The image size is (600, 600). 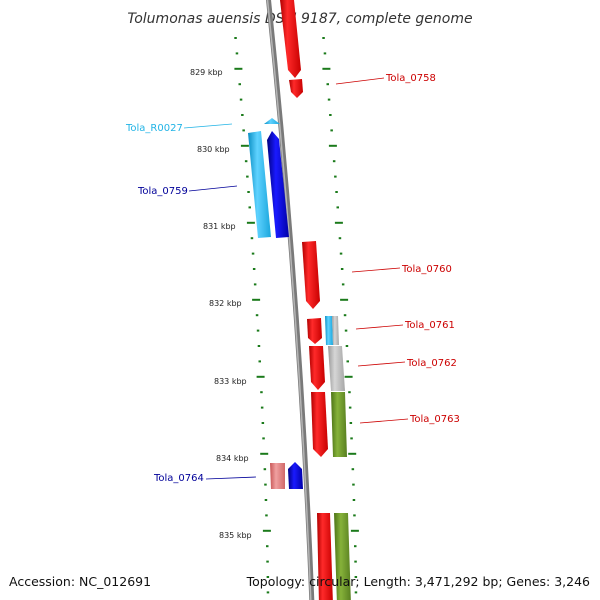 I want to click on cog-block-cyan, so click(x=259, y=184).